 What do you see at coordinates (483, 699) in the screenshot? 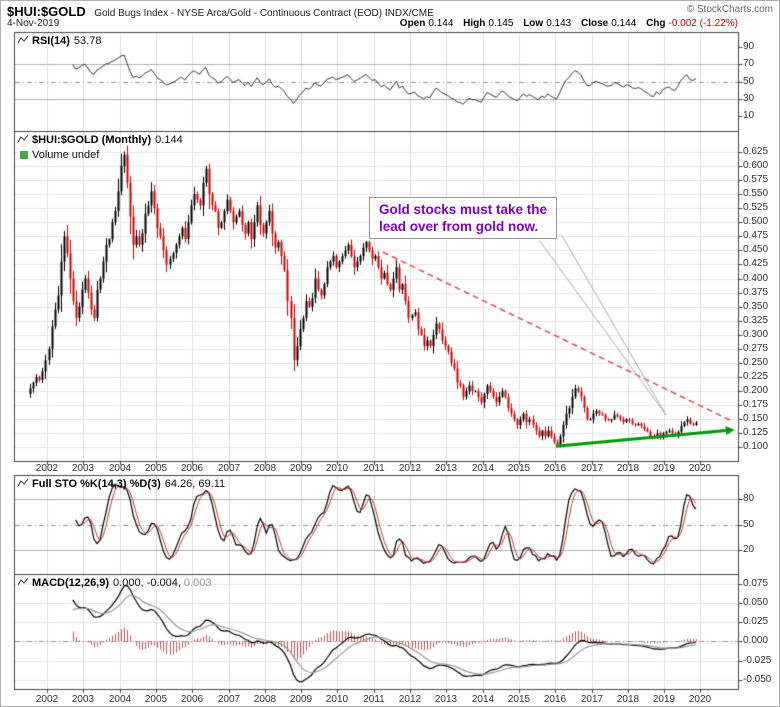
I see `x-axis-year-label: 2014` at bounding box center [483, 699].